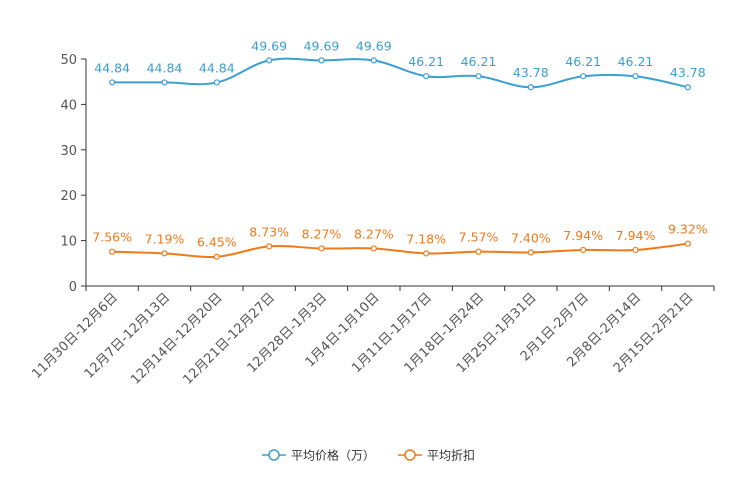 This screenshot has width=744, height=496. I want to click on y-tick-label: 30, so click(68, 151).